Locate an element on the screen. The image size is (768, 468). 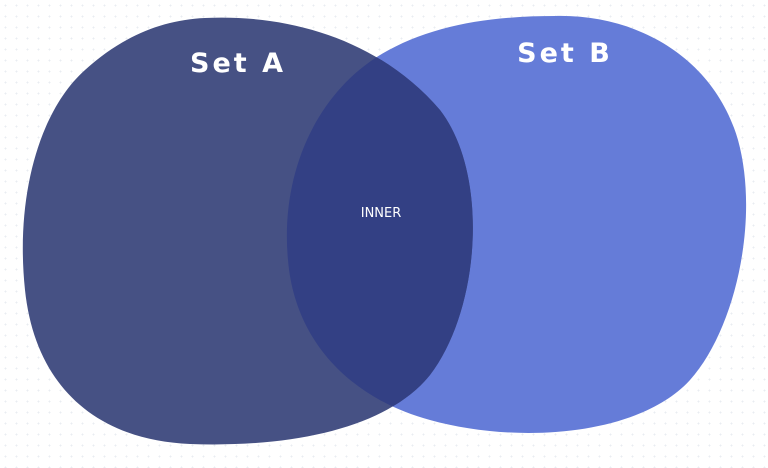
set-b-label: Set B is located at coordinates (565, 53).